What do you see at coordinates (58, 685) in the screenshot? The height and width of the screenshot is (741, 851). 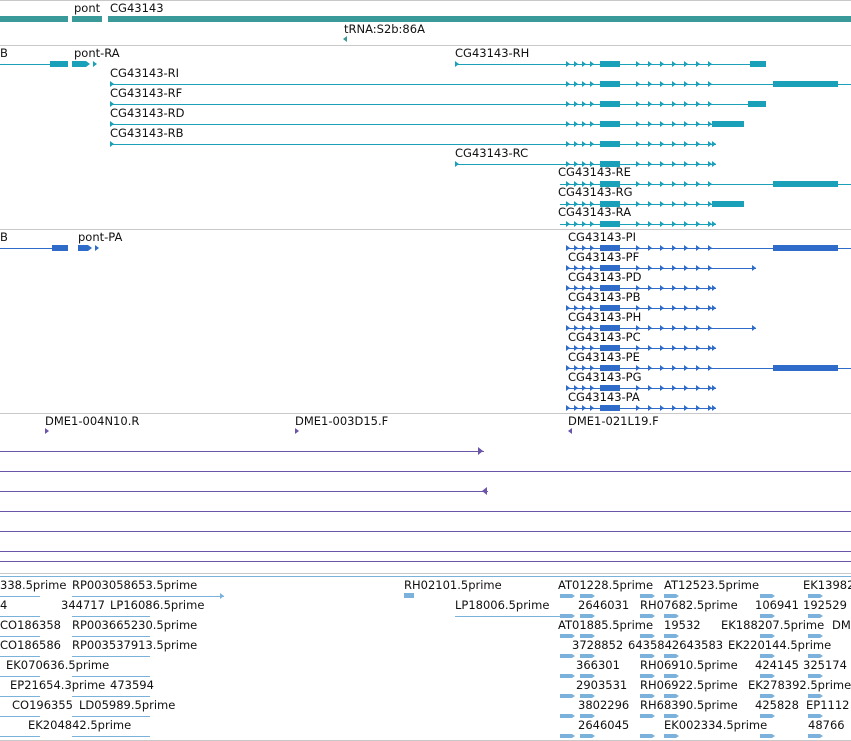 I see `est-label: EP21654.3prime` at bounding box center [58, 685].